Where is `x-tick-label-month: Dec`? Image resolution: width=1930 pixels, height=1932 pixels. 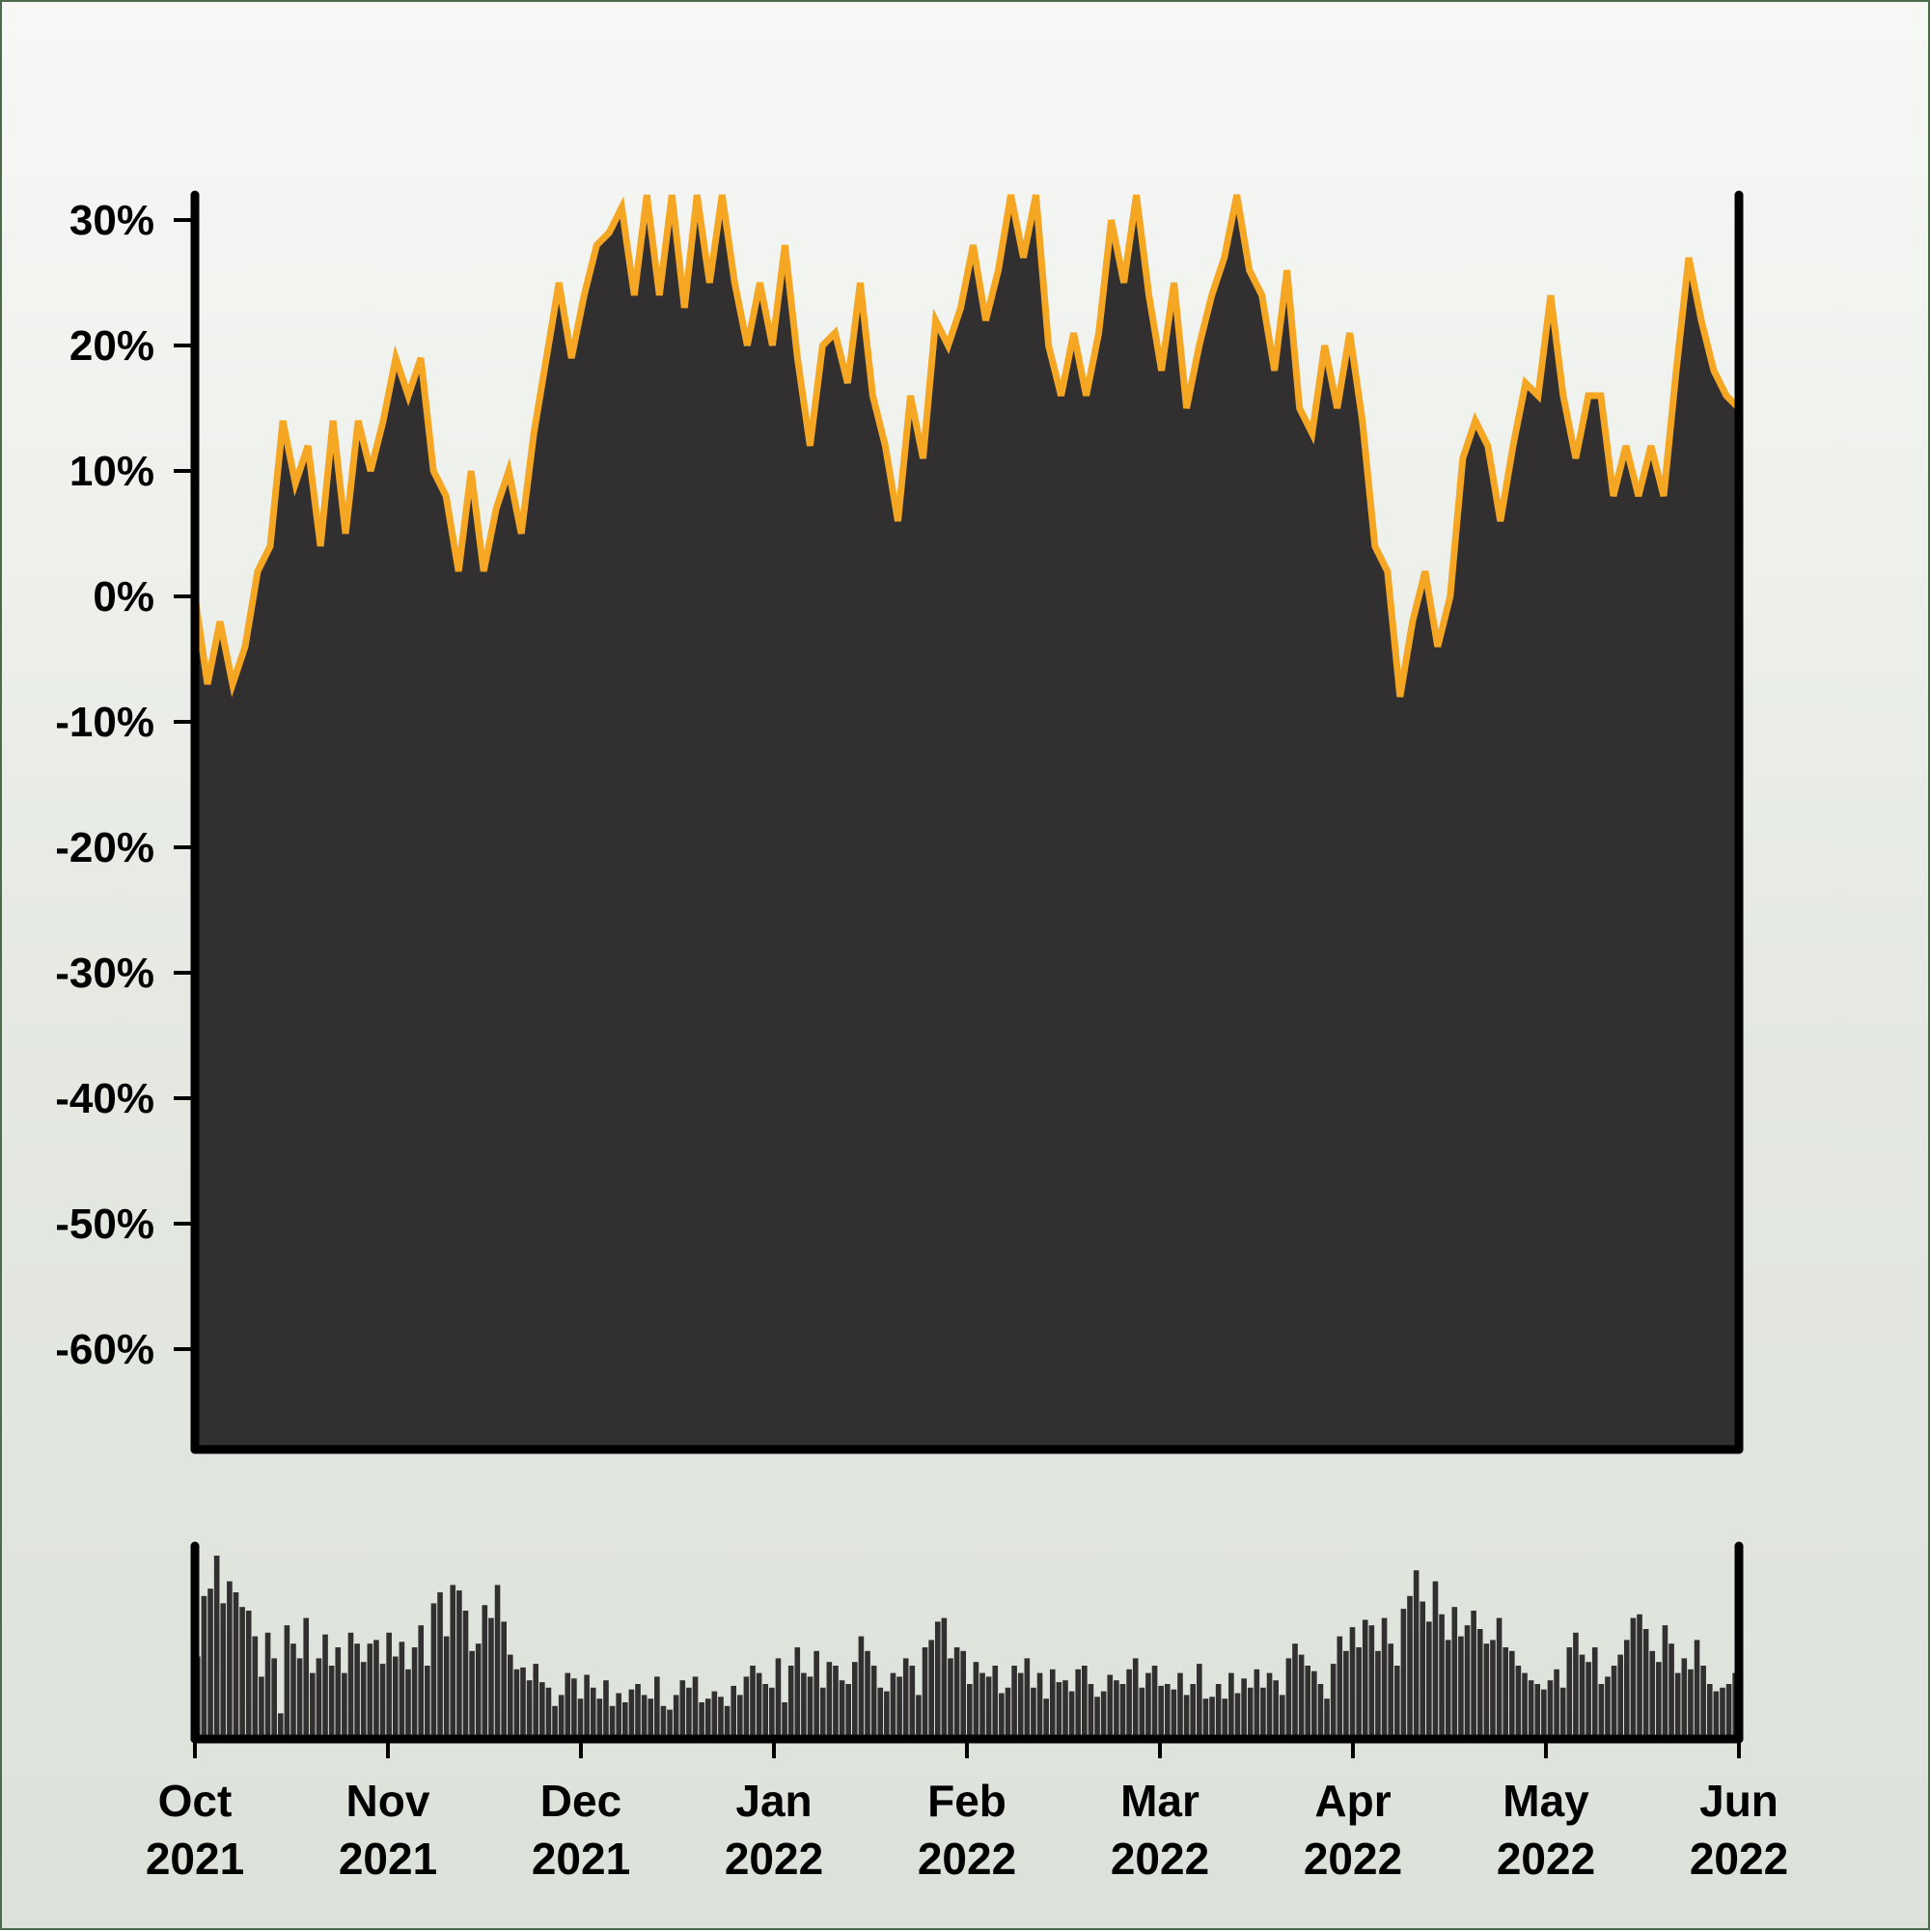 x-tick-label-month: Dec is located at coordinates (580, 1801).